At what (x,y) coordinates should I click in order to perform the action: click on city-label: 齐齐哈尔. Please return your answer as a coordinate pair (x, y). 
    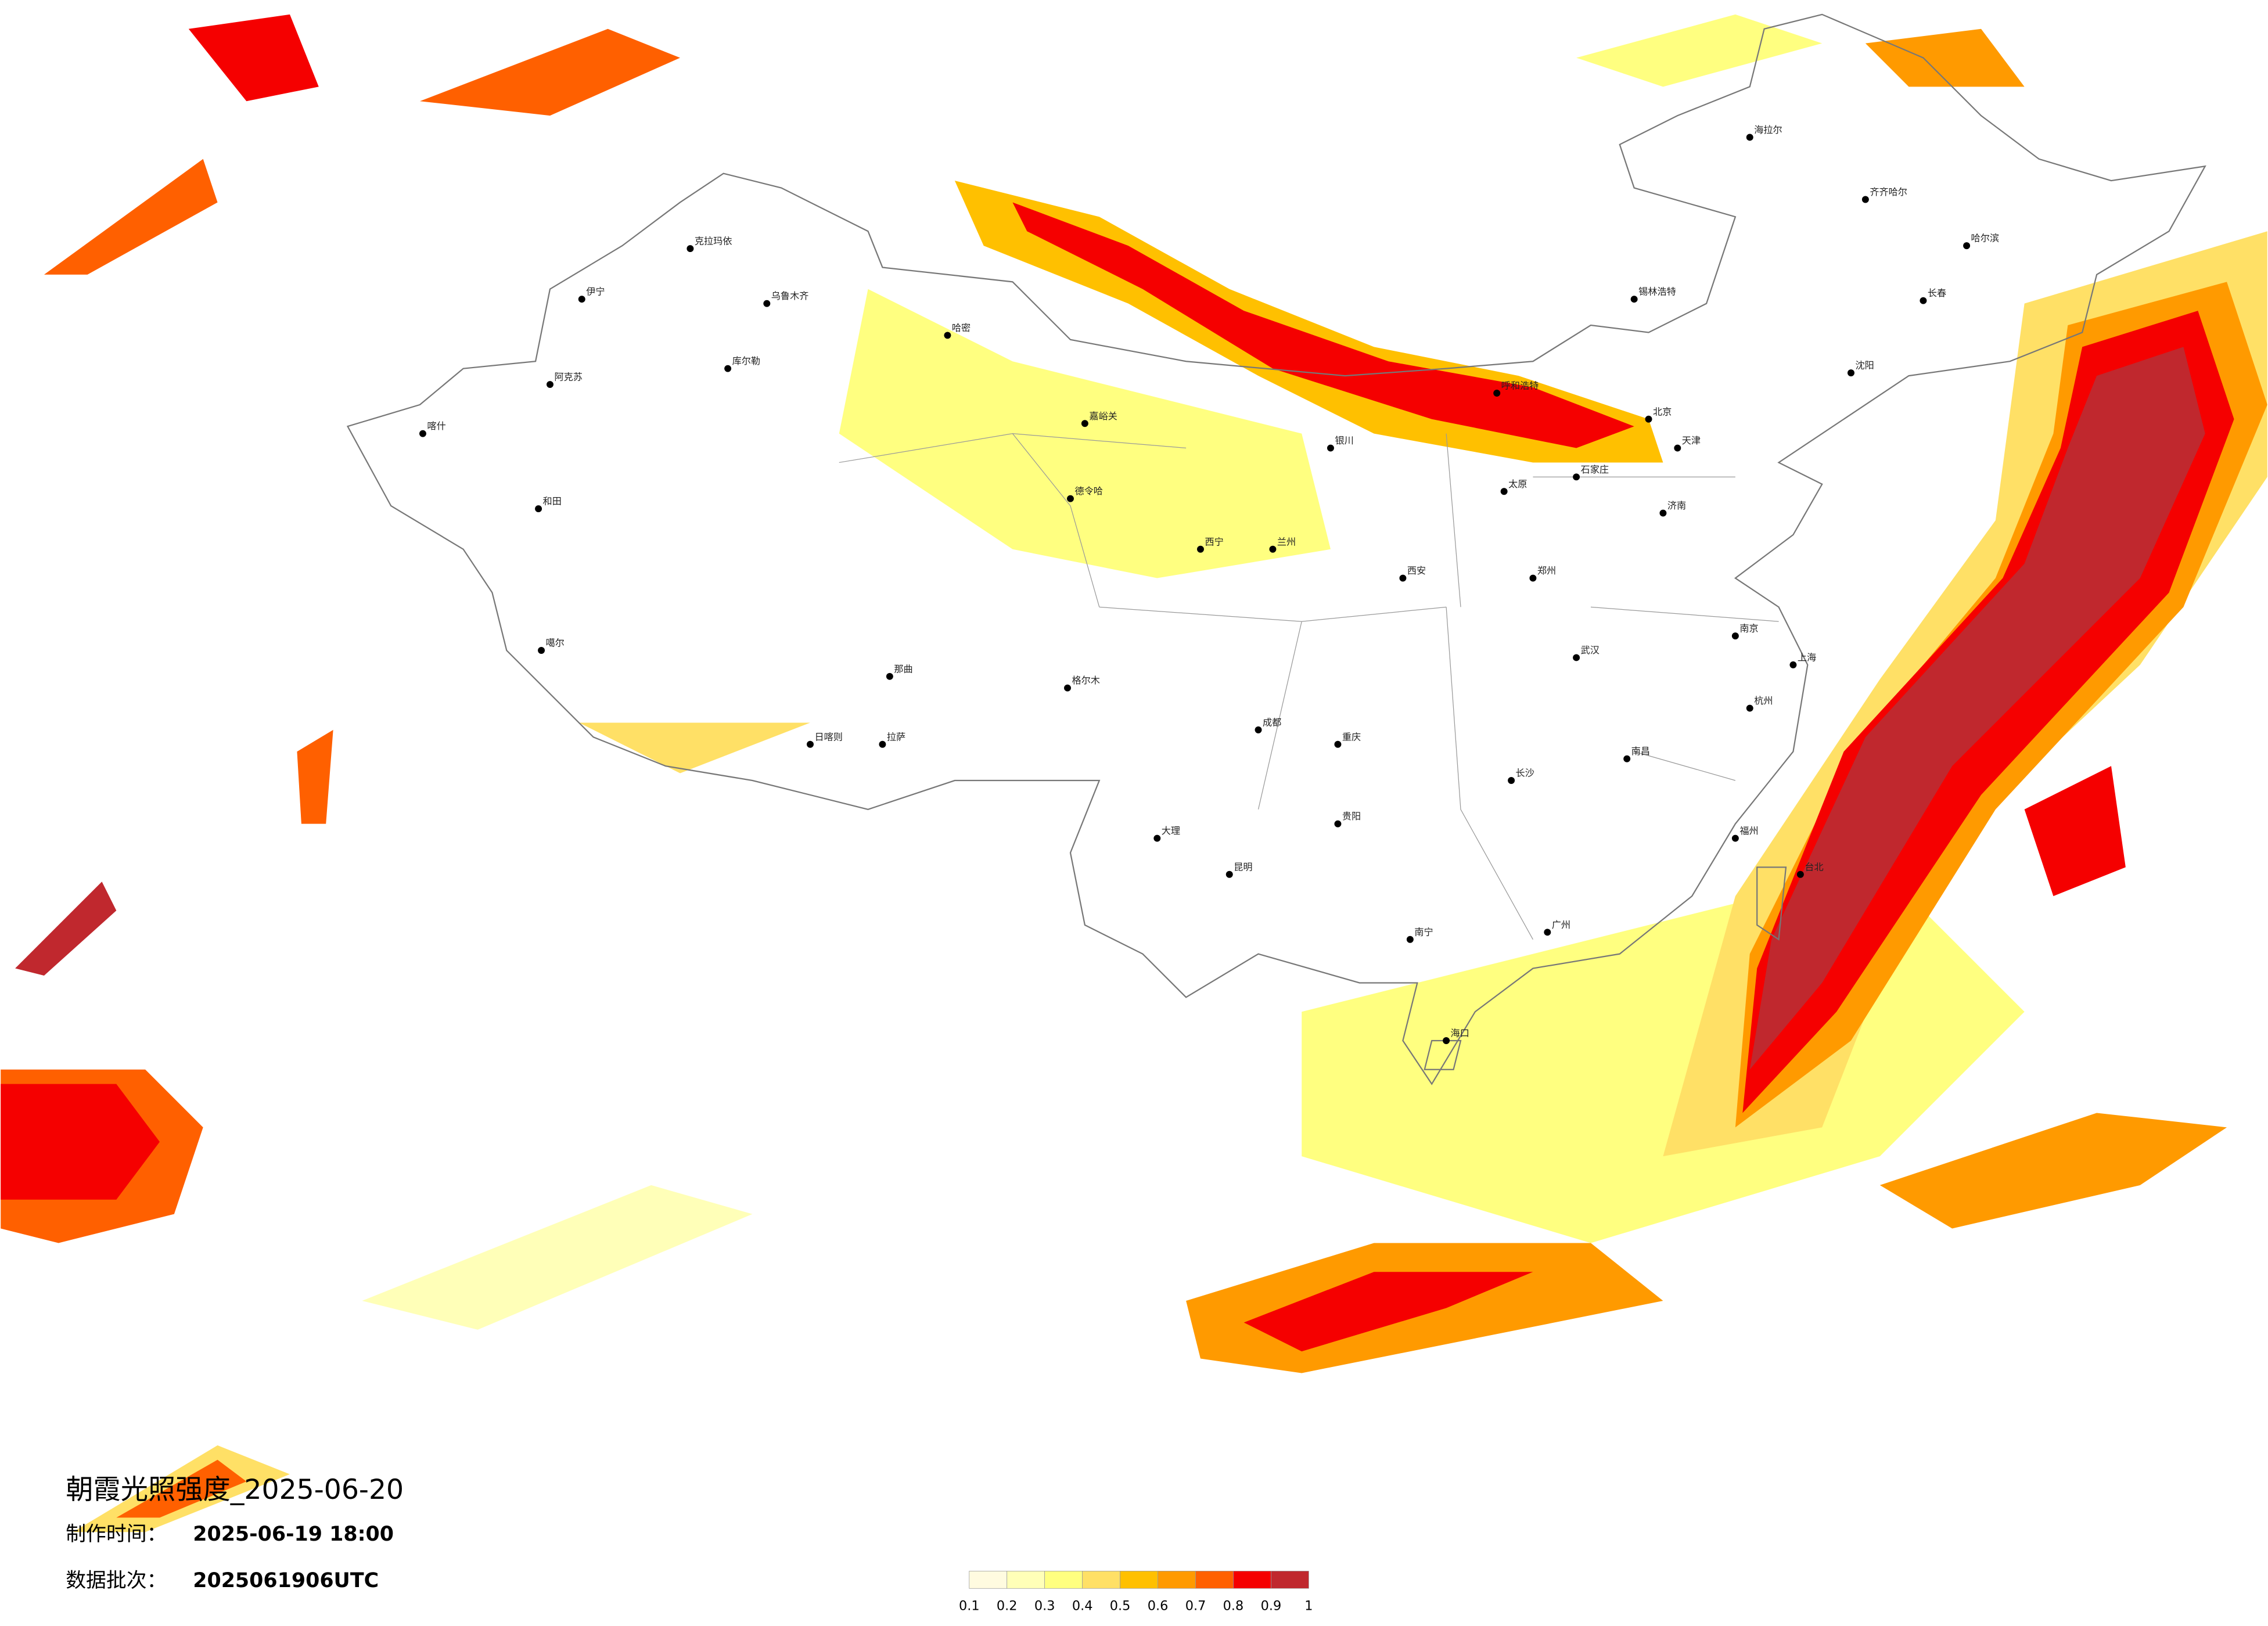
    Looking at the image, I should click on (1888, 191).